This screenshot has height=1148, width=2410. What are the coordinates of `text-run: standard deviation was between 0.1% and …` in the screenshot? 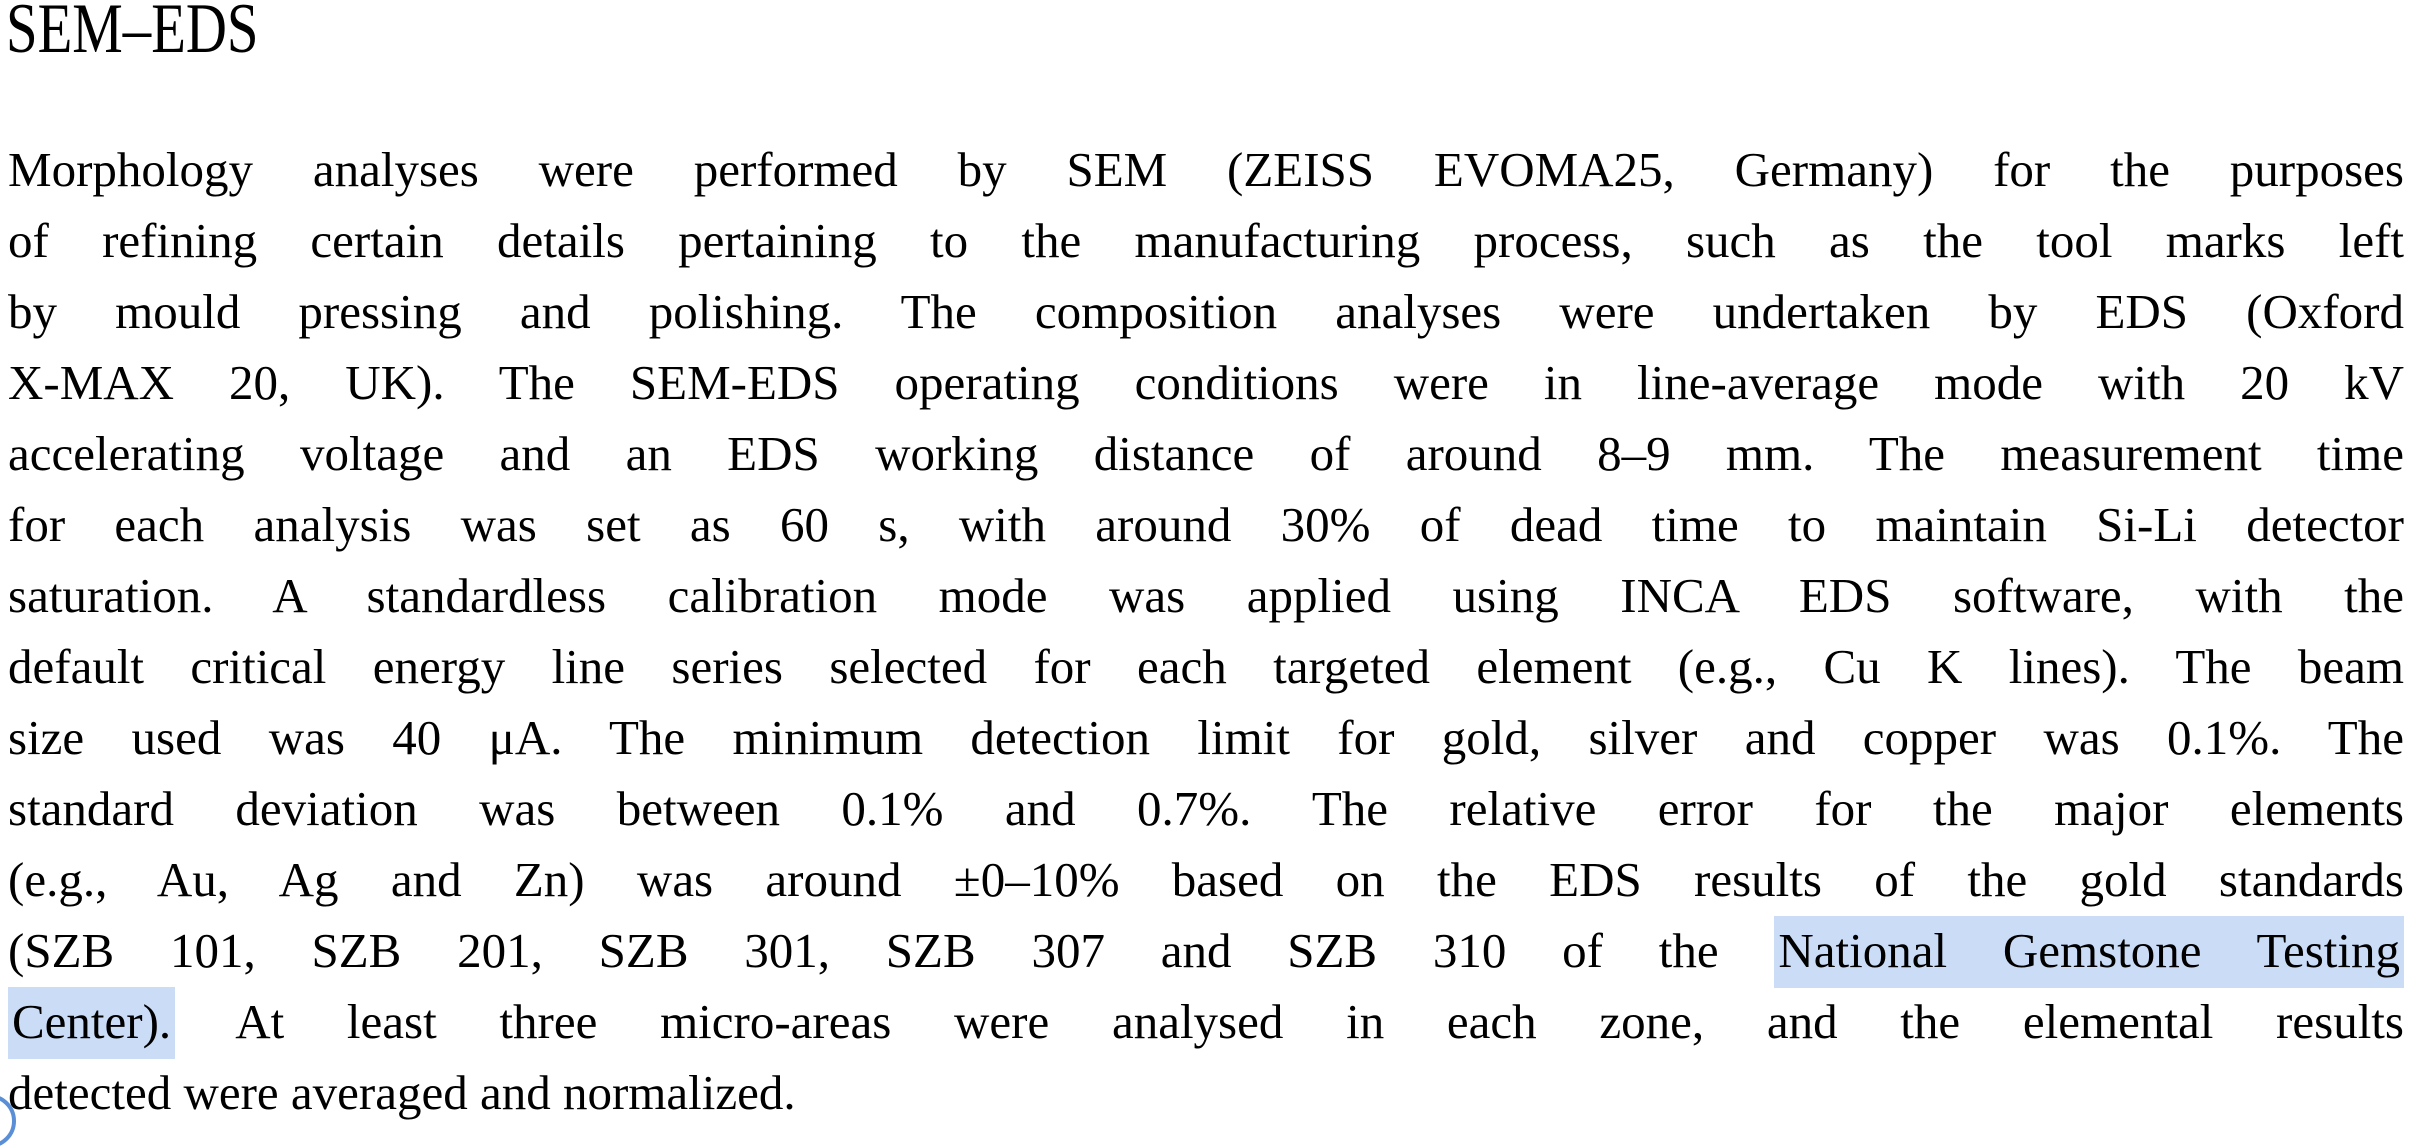 It's located at (1206, 808).